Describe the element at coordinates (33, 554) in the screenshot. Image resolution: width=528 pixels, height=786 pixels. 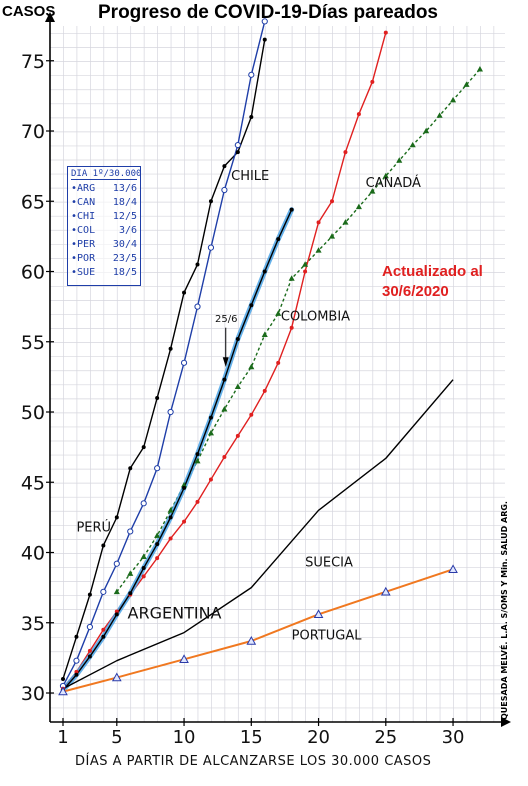
I see `y-tick-label: 40` at that location.